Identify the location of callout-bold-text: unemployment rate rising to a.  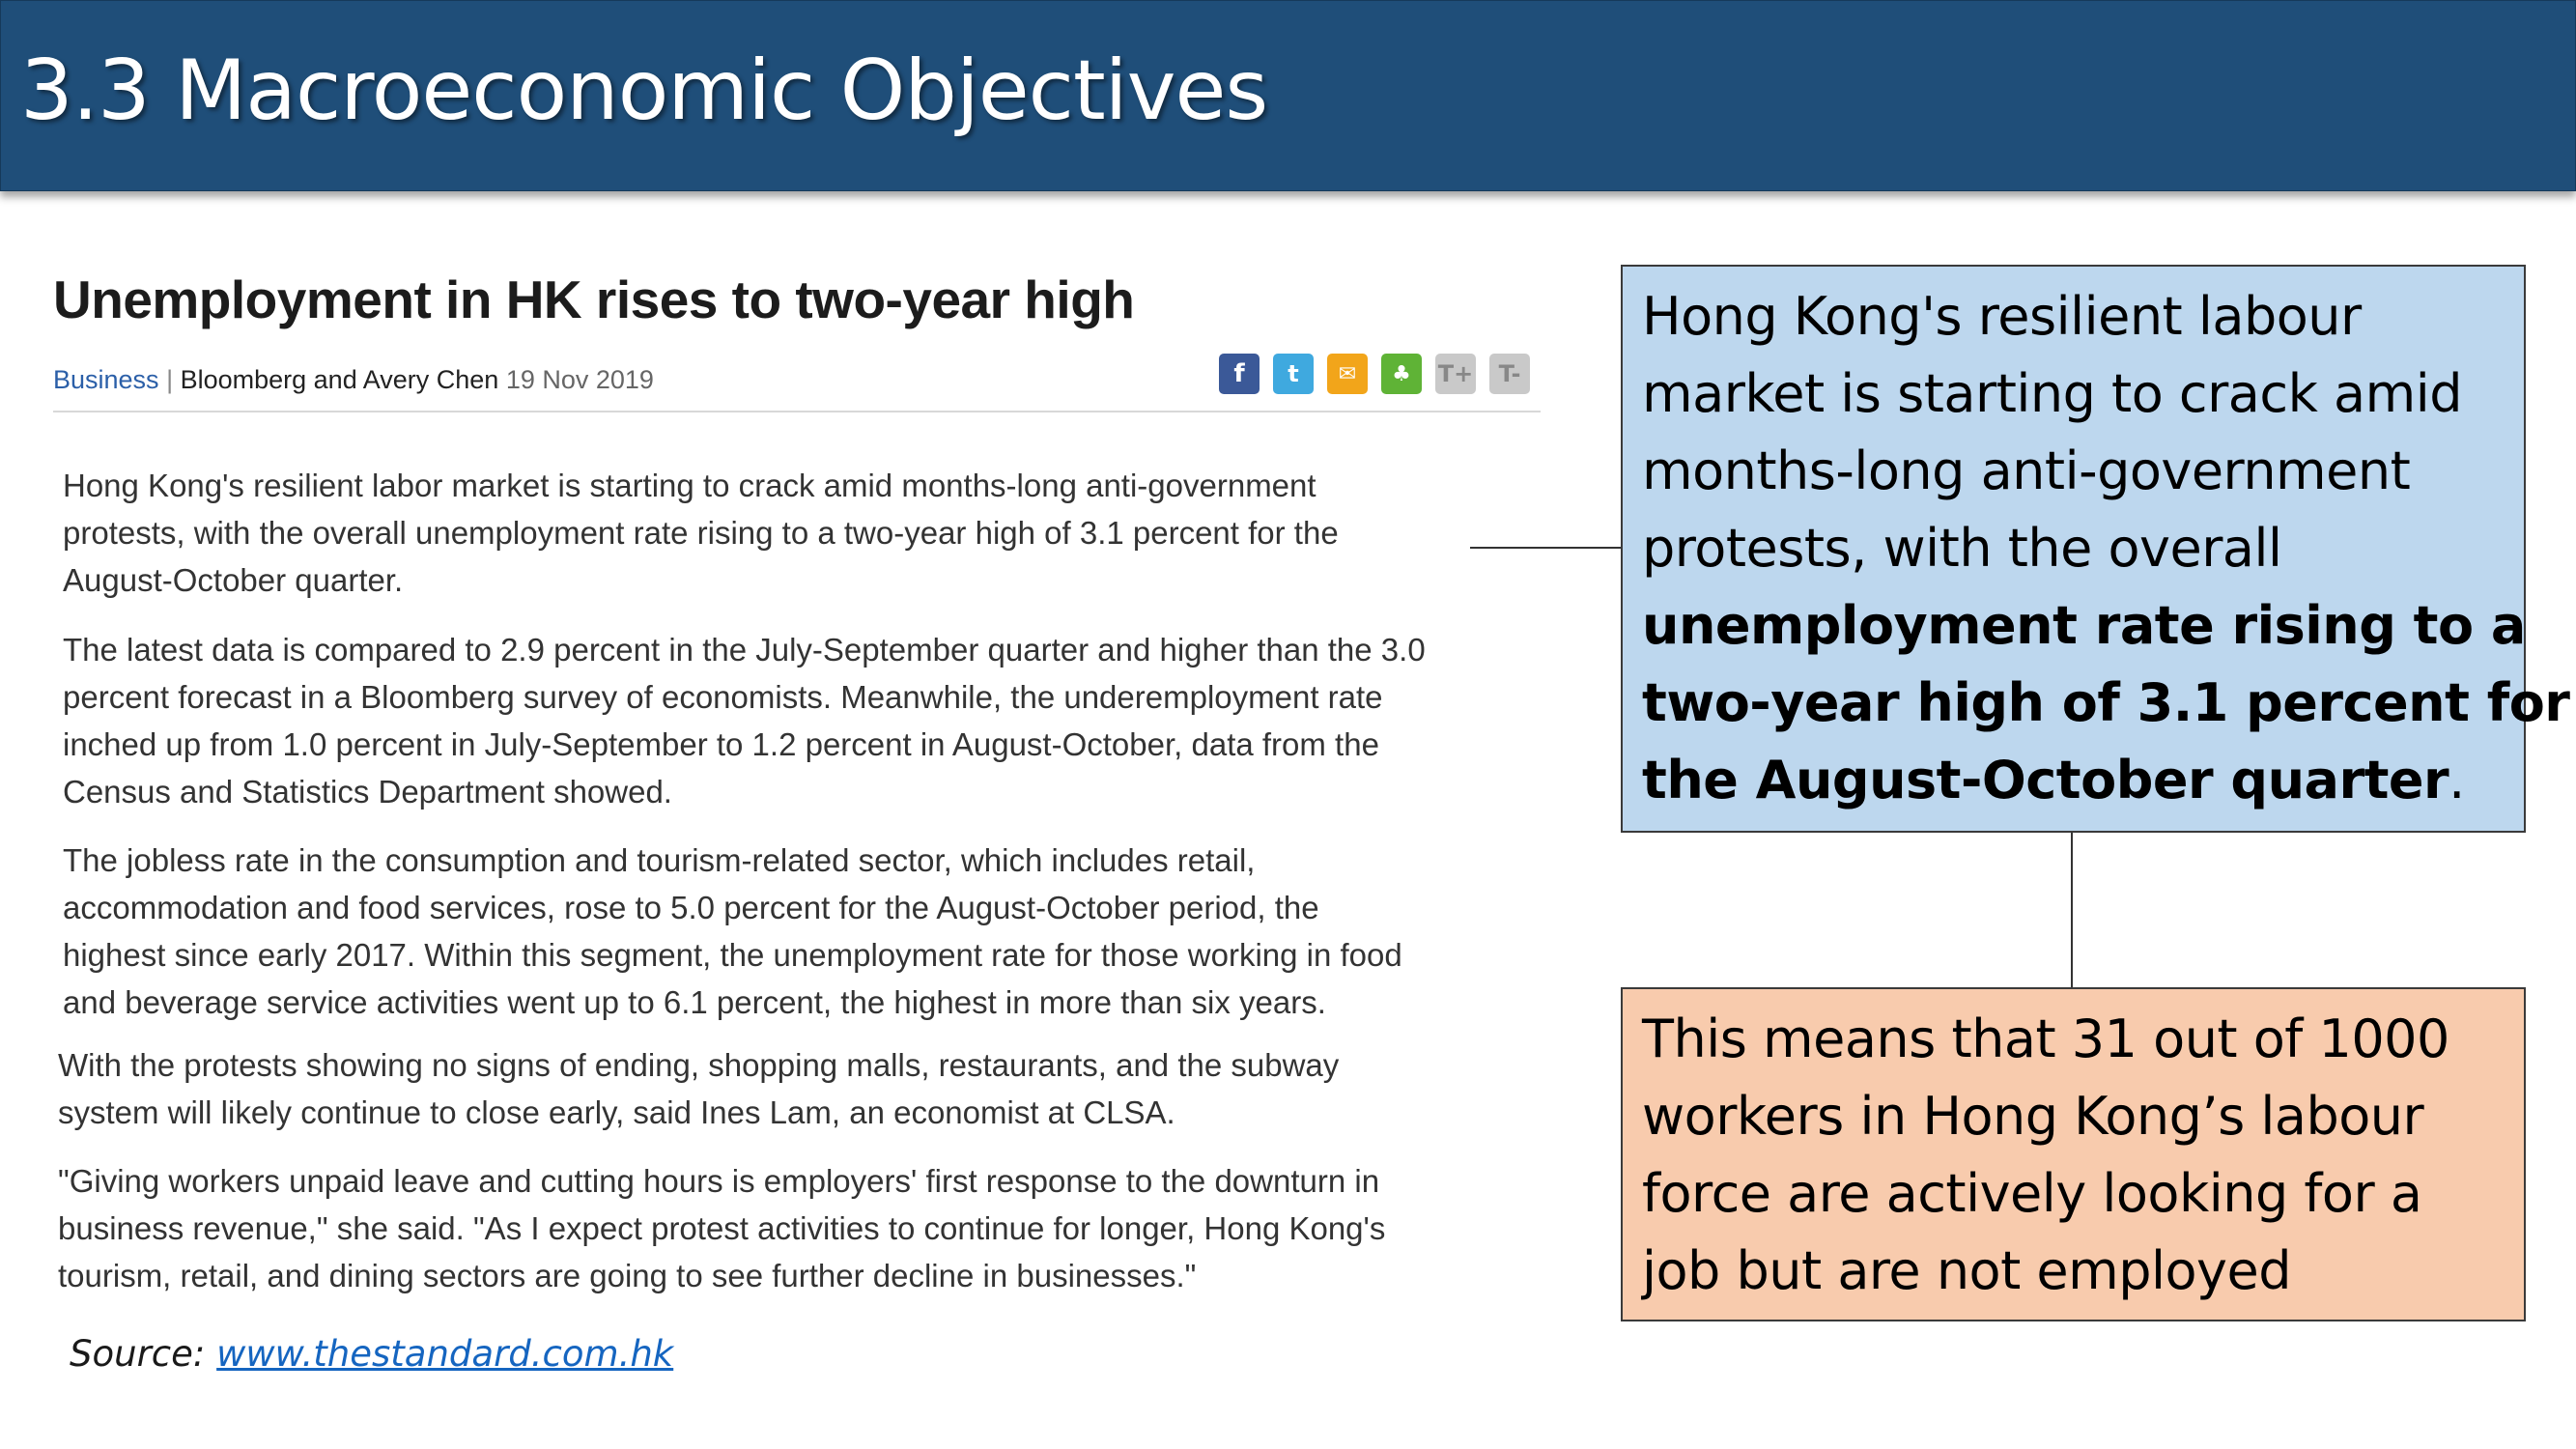
(2084, 625).